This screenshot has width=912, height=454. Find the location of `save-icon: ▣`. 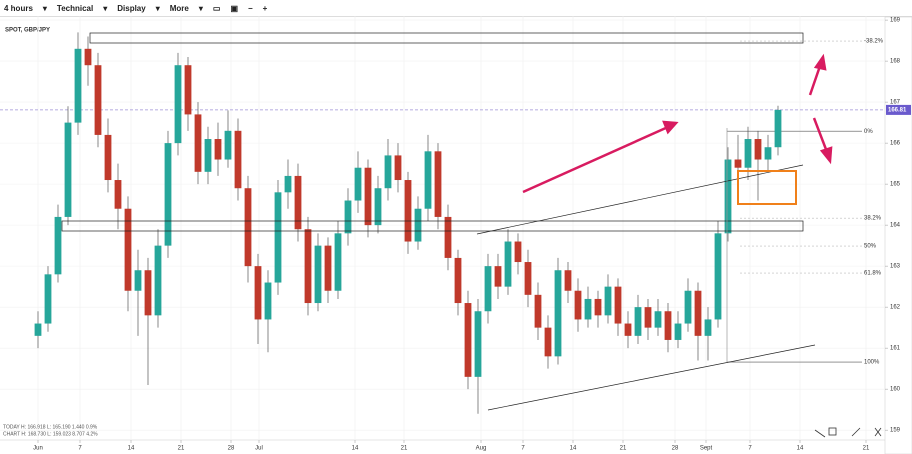

save-icon: ▣ is located at coordinates (234, 8).